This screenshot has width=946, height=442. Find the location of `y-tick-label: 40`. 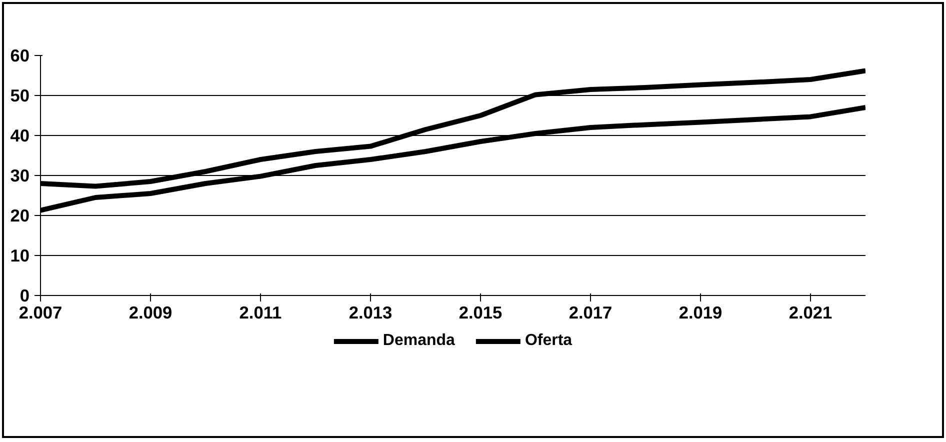

y-tick-label: 40 is located at coordinates (20, 136).